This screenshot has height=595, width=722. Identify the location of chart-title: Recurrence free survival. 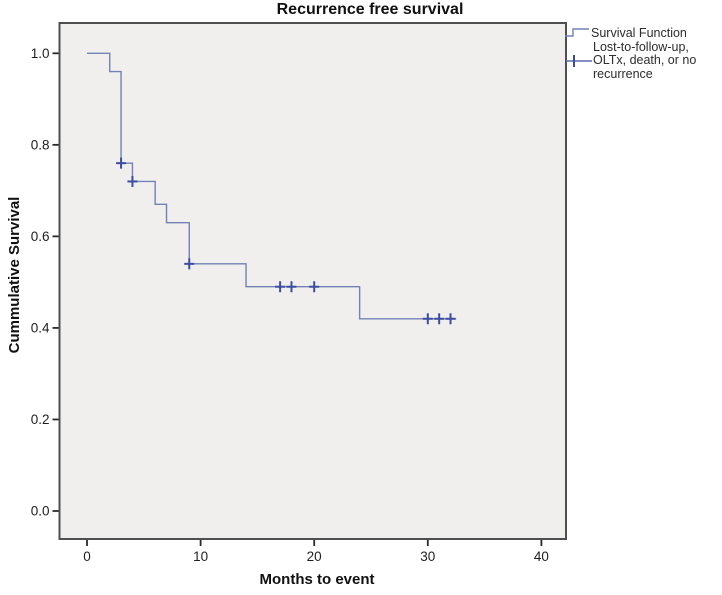
(370, 9).